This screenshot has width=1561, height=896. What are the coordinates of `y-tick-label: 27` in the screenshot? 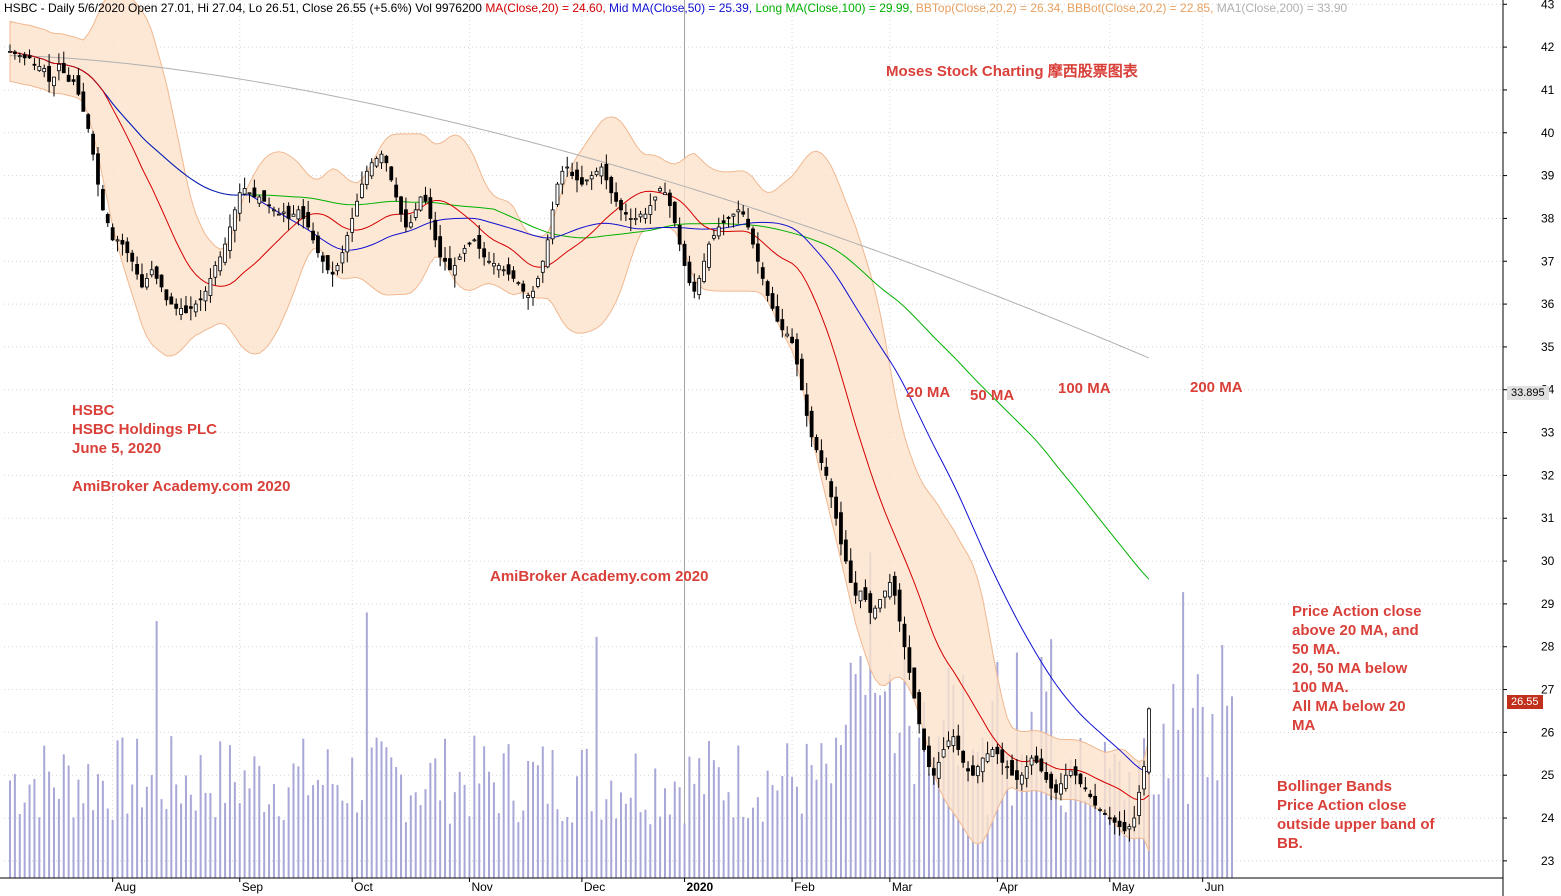 It's located at (1548, 690).